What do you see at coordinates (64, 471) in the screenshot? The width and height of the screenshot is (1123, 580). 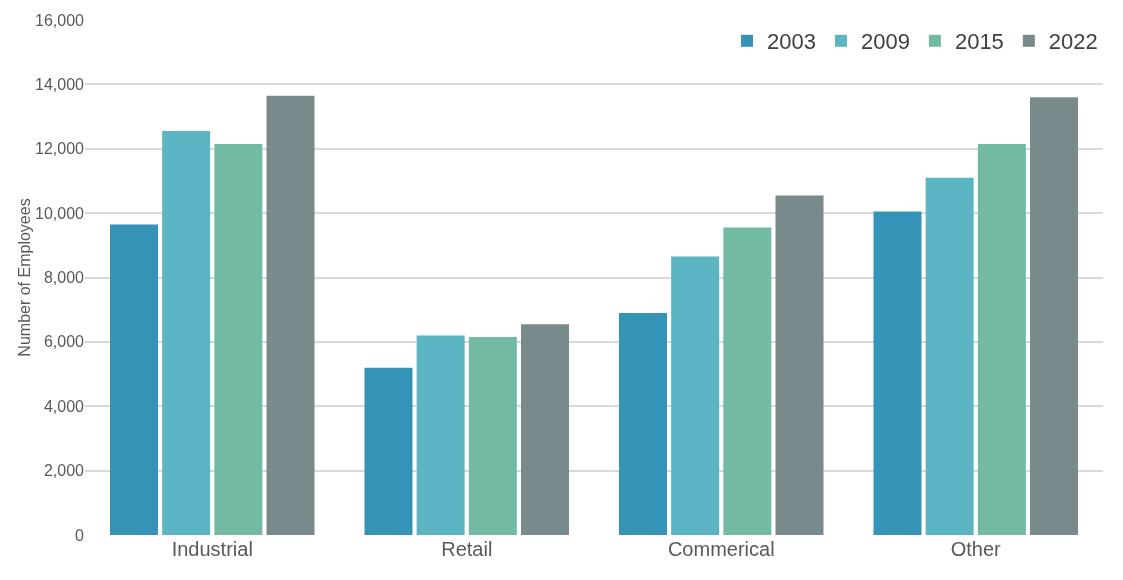 I see `y-tick-label: 2,000` at bounding box center [64, 471].